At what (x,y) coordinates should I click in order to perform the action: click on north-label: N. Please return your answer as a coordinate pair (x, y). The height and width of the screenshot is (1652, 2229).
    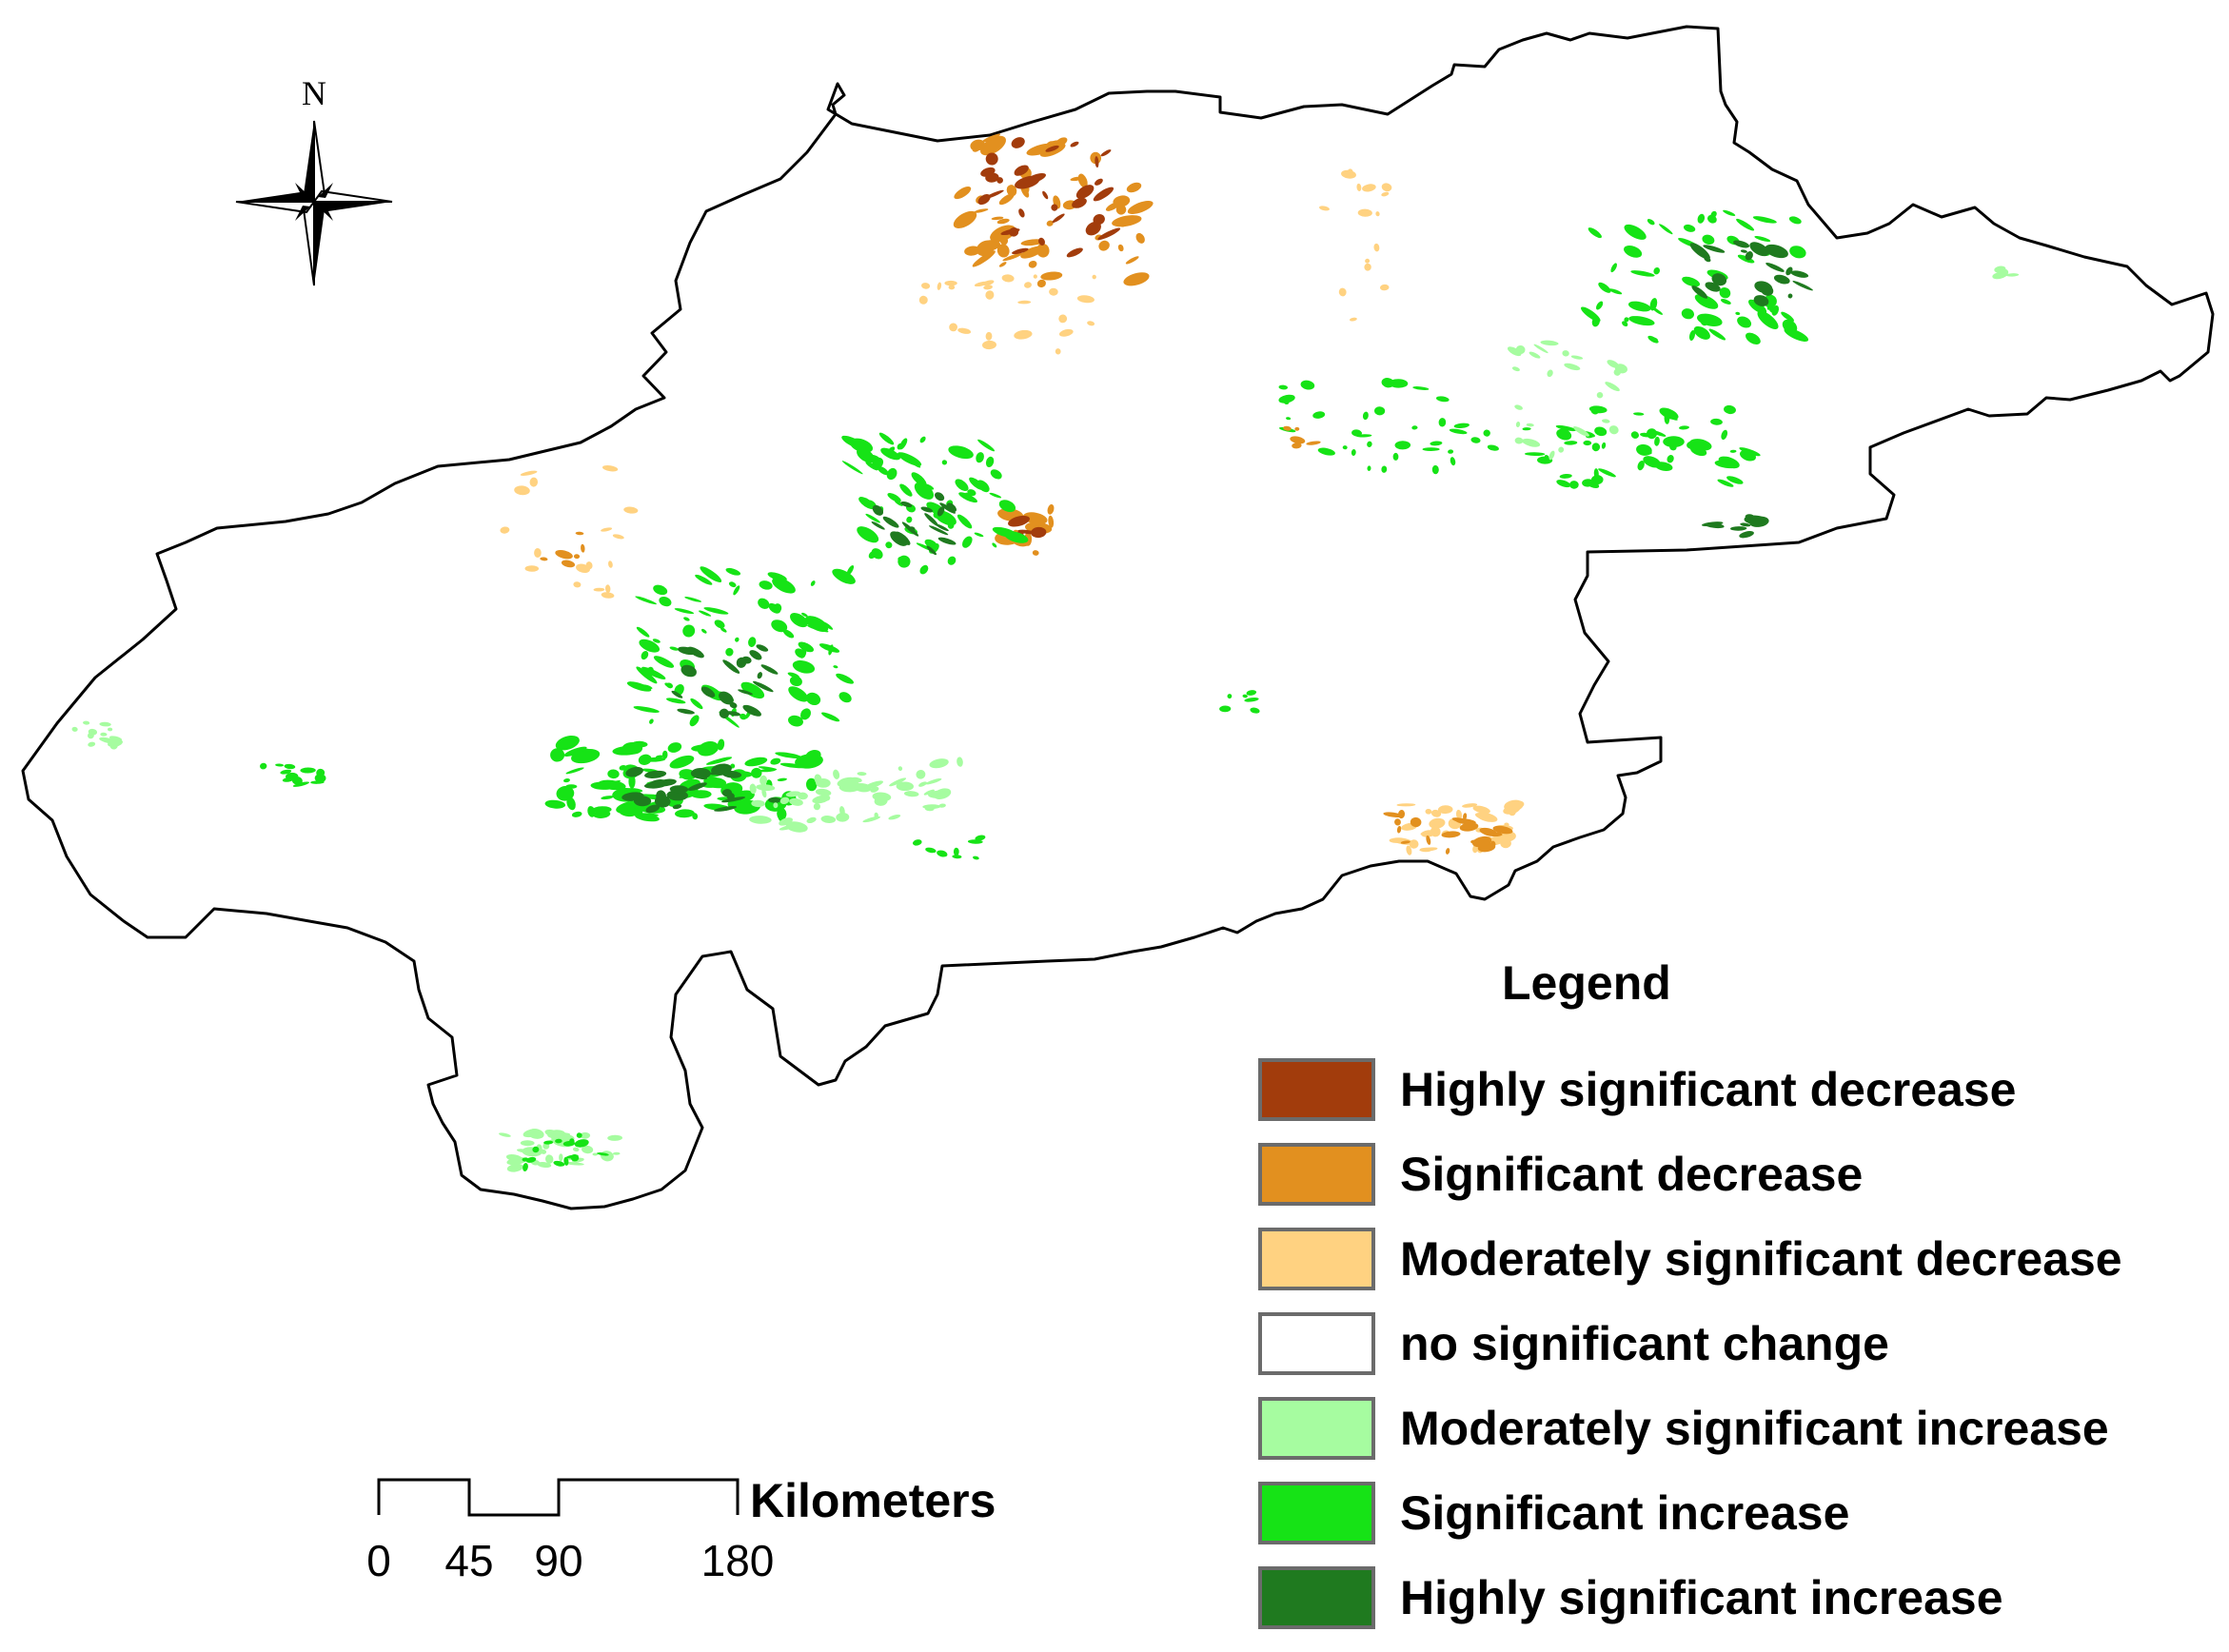
    Looking at the image, I should click on (314, 93).